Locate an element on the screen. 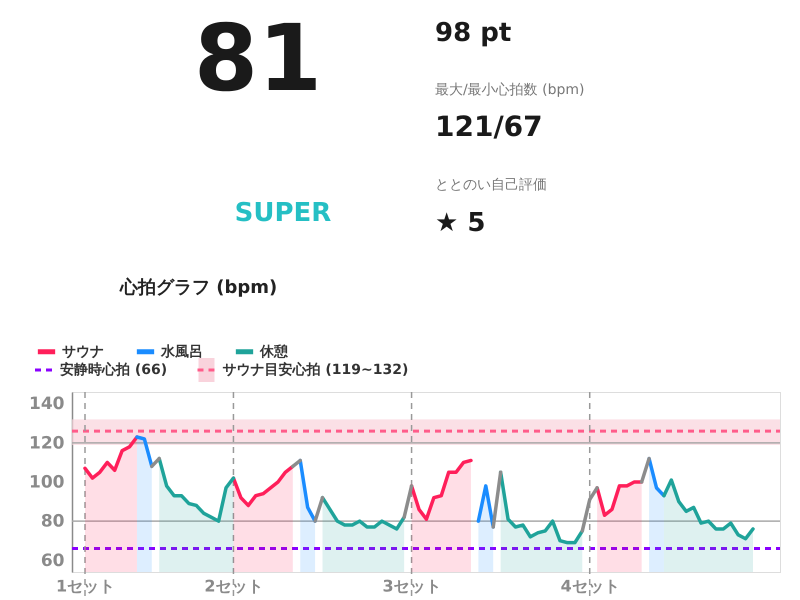 Image resolution: width=800 pixels, height=600 pixels. legend-label: 水風呂 is located at coordinates (181, 352).